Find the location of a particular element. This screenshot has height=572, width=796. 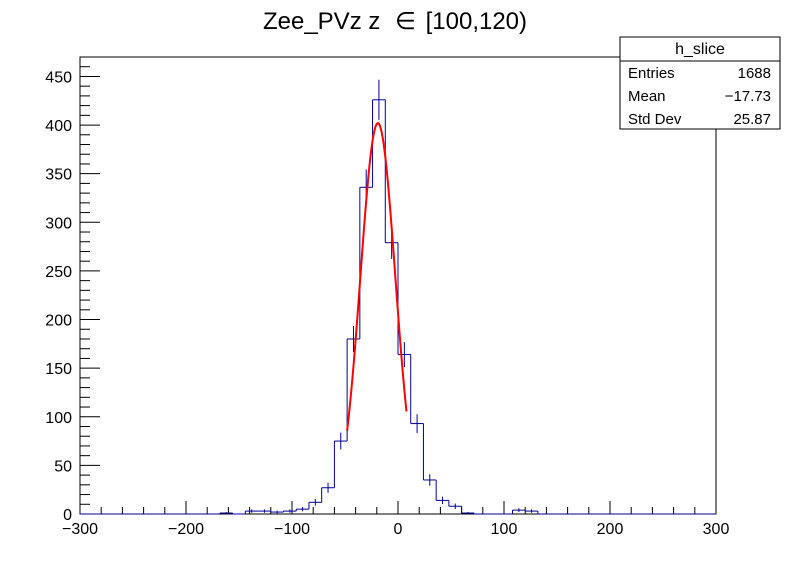

stats-stddev-label: Std Dev is located at coordinates (655, 119).